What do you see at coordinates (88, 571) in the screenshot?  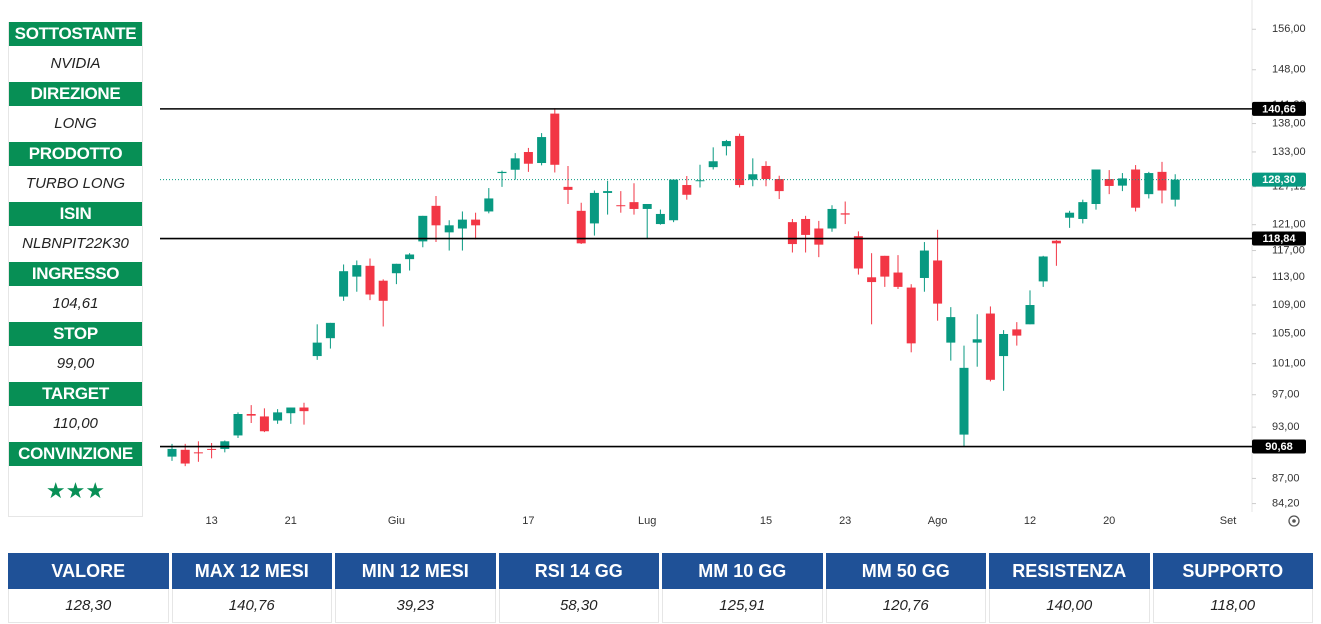 I see `table-header: VALORE` at bounding box center [88, 571].